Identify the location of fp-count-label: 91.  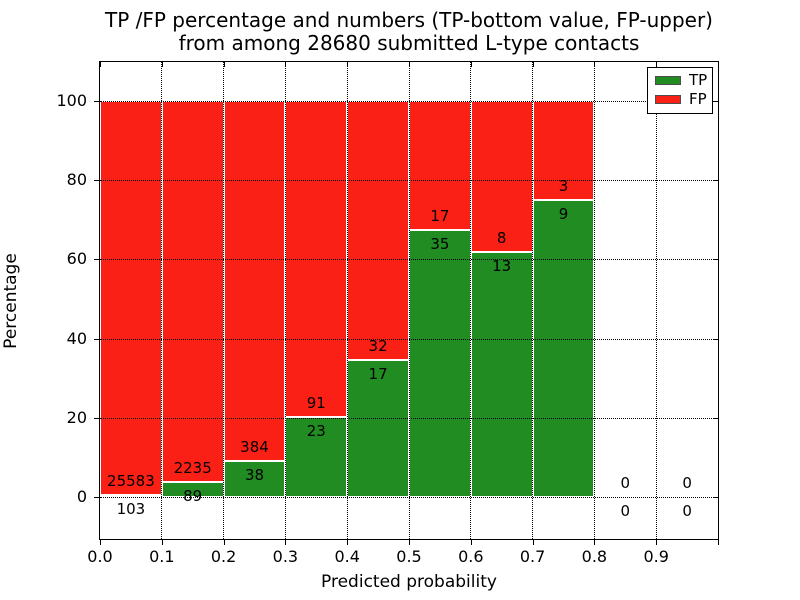
(316, 403).